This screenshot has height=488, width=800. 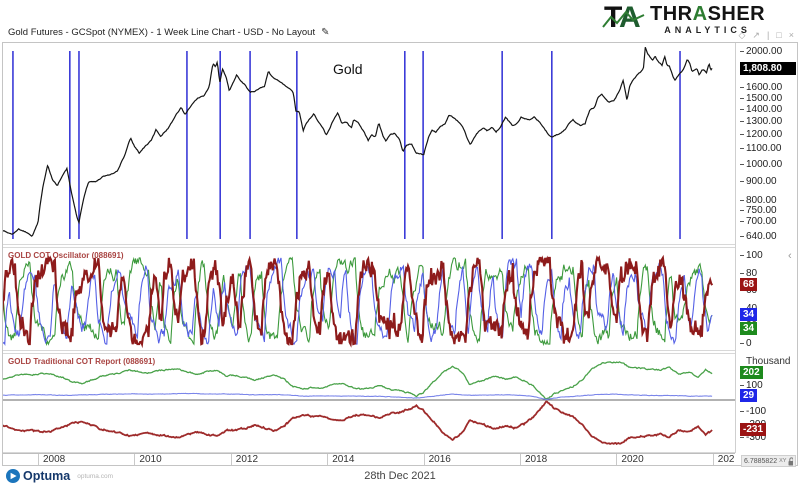 What do you see at coordinates (54, 459) in the screenshot?
I see `x-tick-label: 2008` at bounding box center [54, 459].